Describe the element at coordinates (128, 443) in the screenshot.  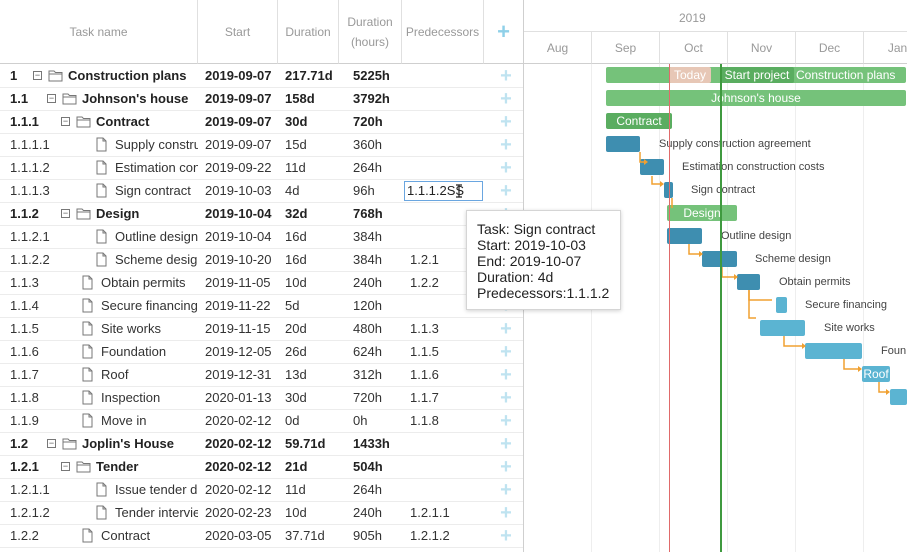
I see `task-name-cell: Joplin's House` at that location.